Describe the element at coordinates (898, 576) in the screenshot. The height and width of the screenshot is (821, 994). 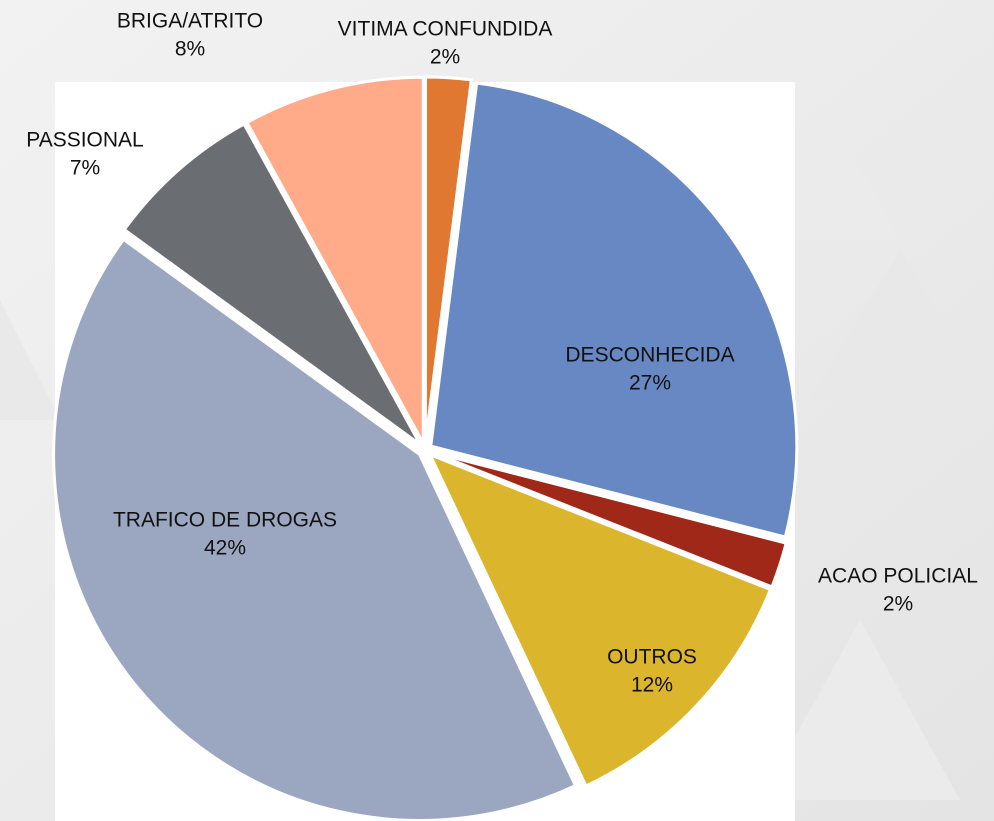
I see `slice-label: ACAO POLICIAL` at that location.